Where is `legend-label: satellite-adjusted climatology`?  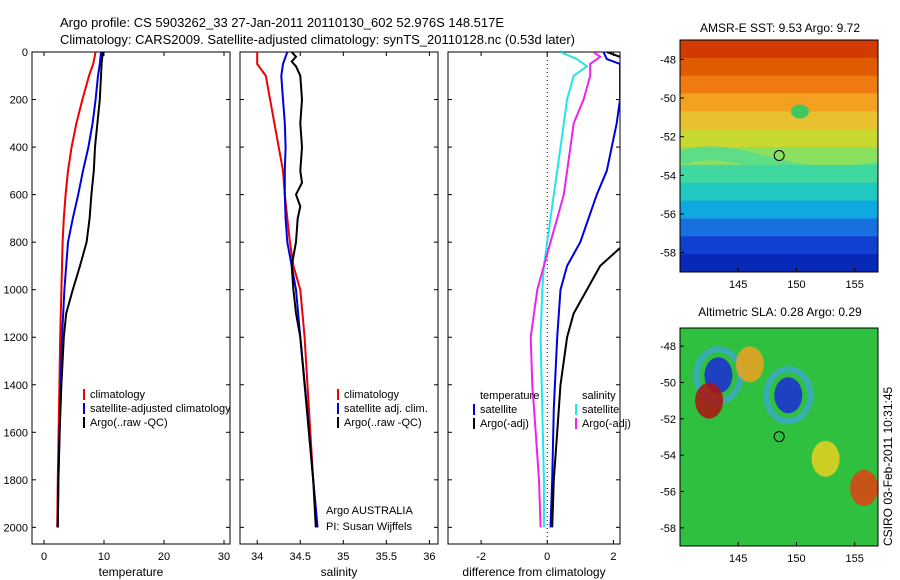
legend-label: satellite-adjusted climatology is located at coordinates (160, 409).